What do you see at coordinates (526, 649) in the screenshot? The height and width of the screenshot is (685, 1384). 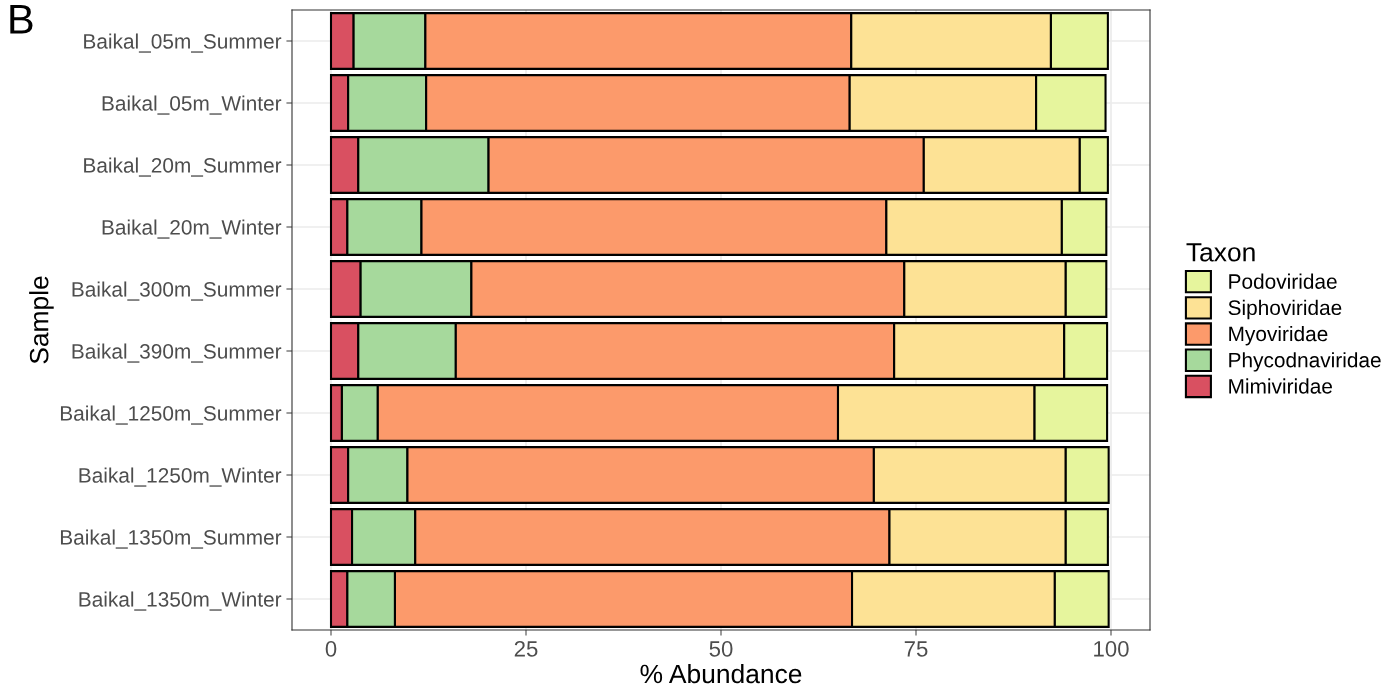 I see `x-tick-label: 25` at bounding box center [526, 649].